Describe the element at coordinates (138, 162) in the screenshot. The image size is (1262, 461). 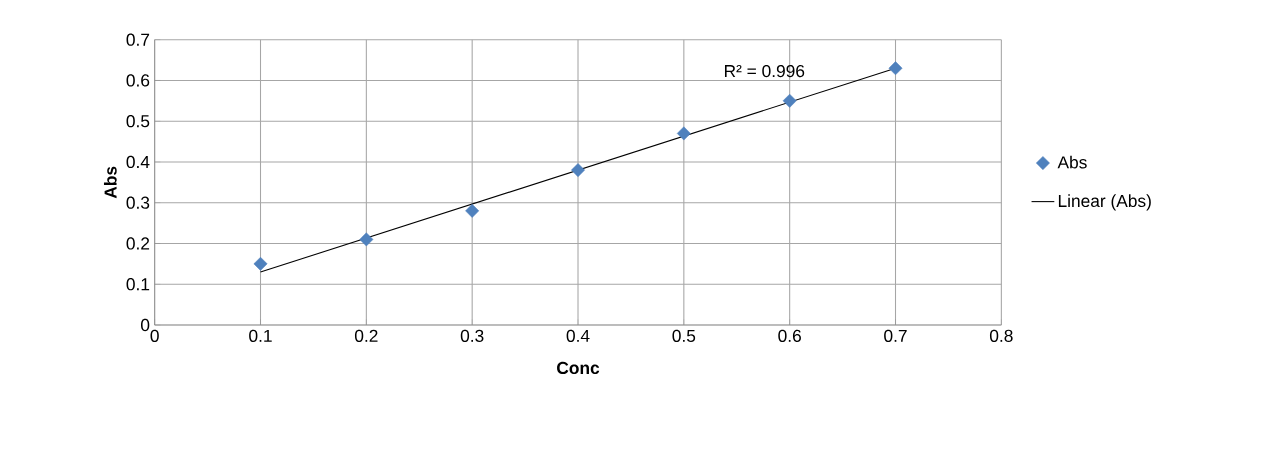
I see `y-tick-label: 0.4` at that location.